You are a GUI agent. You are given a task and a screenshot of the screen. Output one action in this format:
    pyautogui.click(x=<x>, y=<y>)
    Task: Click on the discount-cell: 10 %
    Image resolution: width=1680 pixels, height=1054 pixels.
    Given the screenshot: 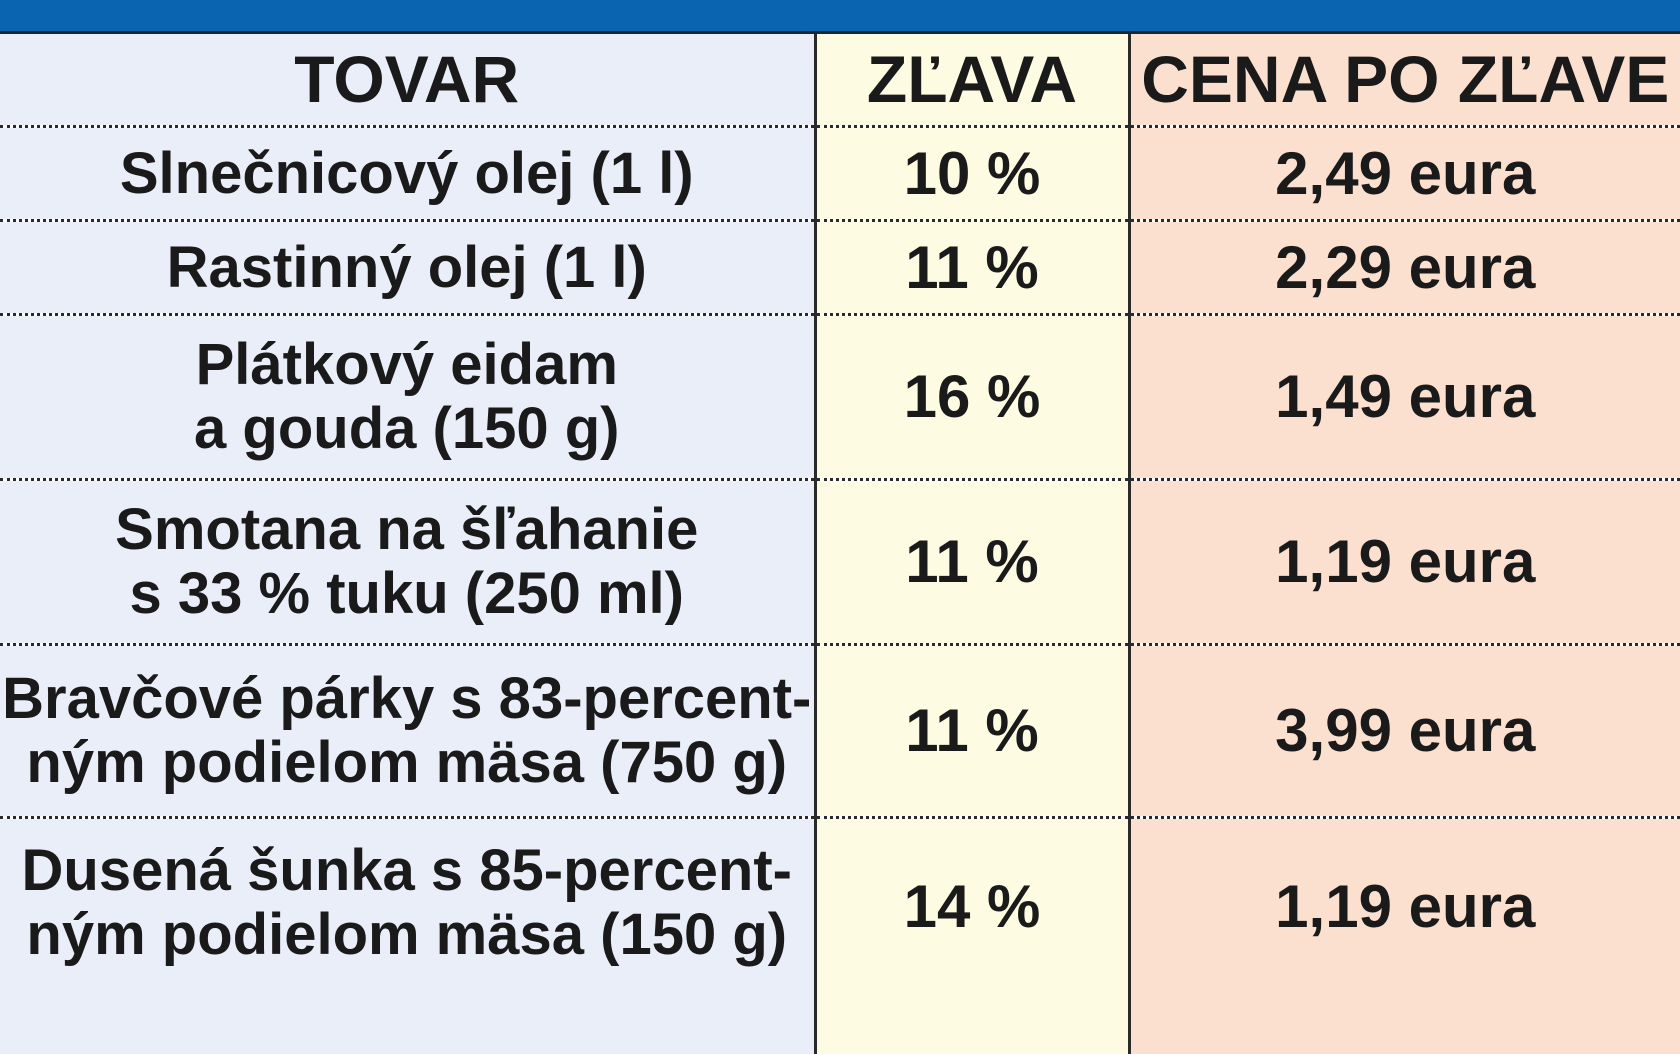 What is the action you would take?
    pyautogui.click(x=972, y=174)
    